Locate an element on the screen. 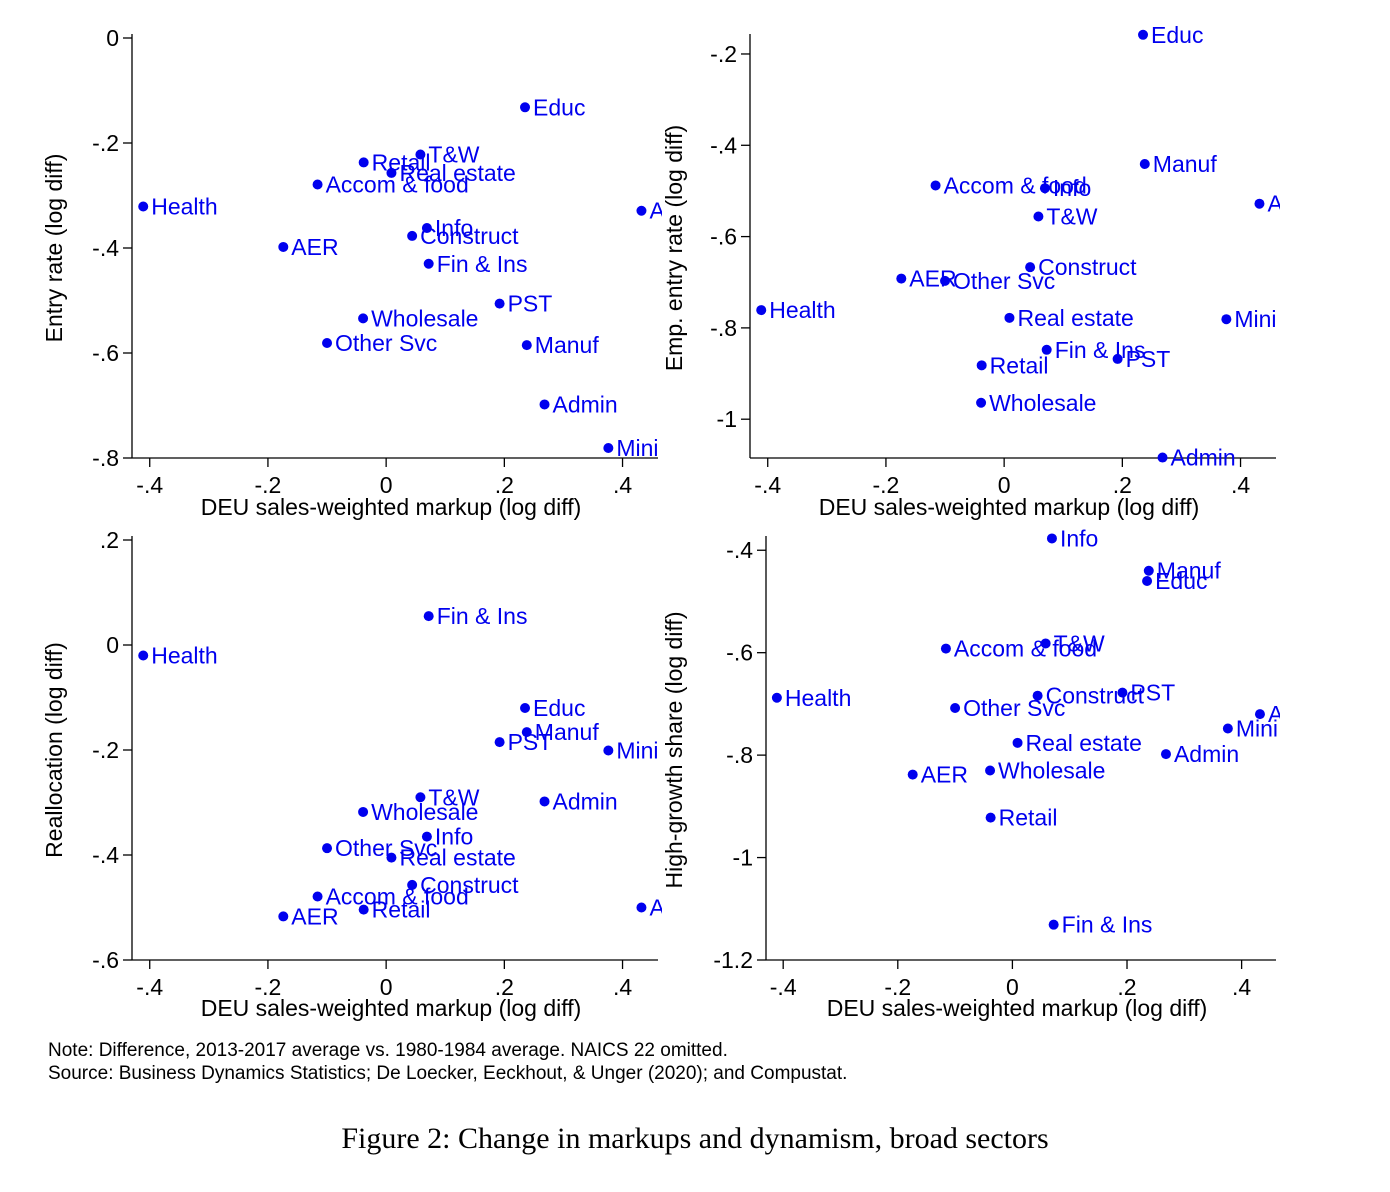 The image size is (1390, 1192). y-tick-label: .2 is located at coordinates (109, 540).